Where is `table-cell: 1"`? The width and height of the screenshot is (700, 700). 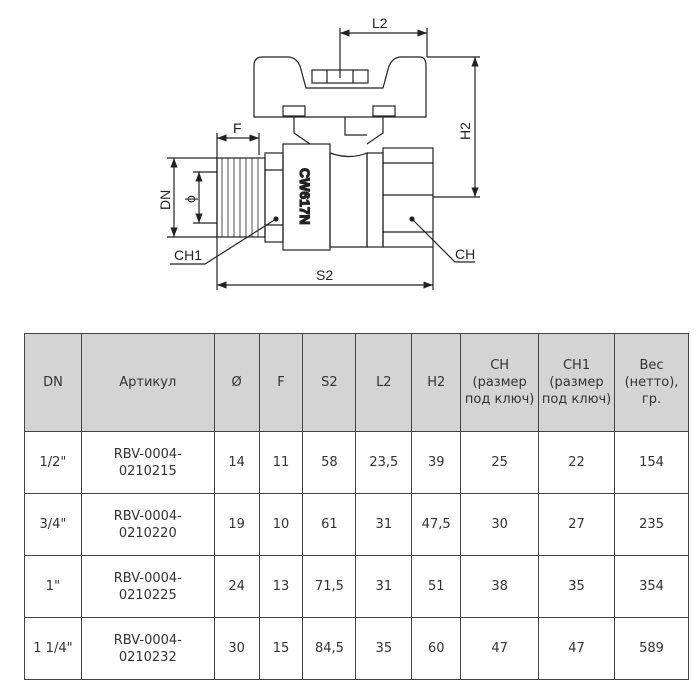
table-cell: 1" is located at coordinates (53, 586).